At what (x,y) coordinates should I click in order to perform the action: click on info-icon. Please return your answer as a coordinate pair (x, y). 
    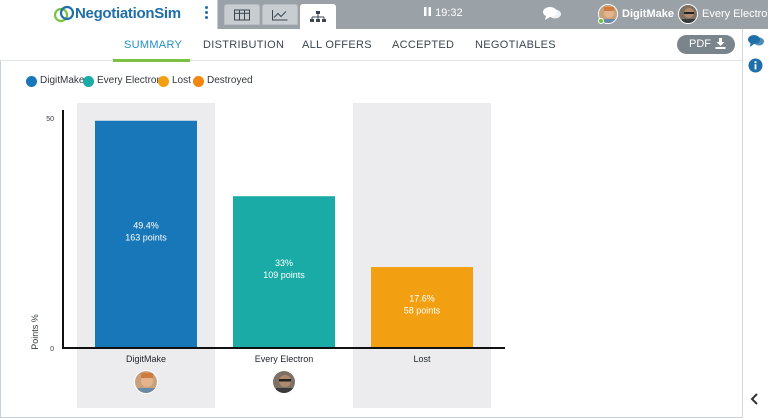
    Looking at the image, I should click on (755, 65).